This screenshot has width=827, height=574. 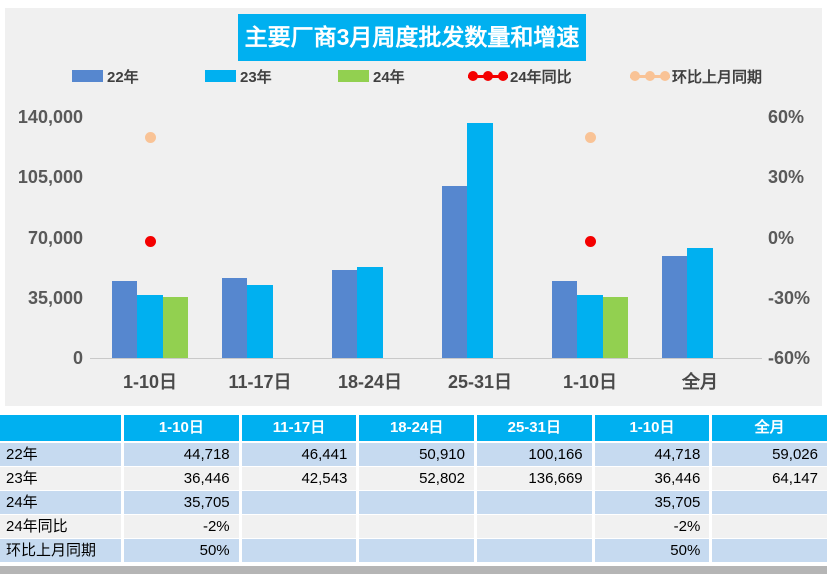 I want to click on bar-23年-18-24日, so click(x=370, y=312).